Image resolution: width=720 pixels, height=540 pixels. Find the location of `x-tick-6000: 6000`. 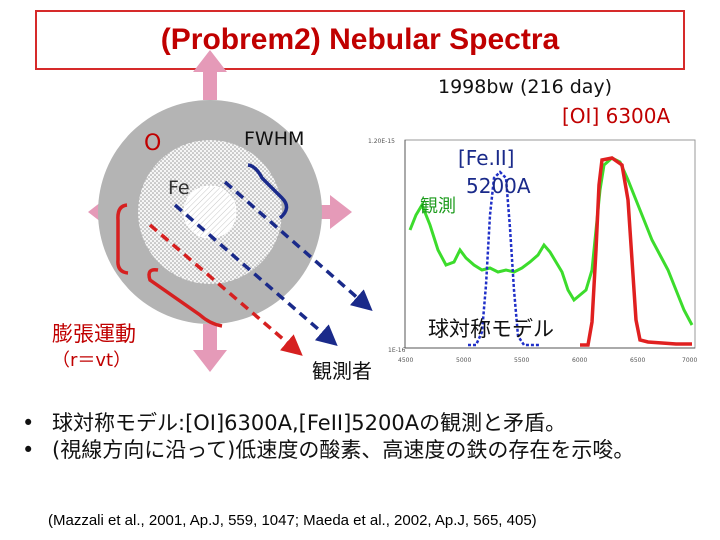

x-tick-6000: 6000 is located at coordinates (580, 360).